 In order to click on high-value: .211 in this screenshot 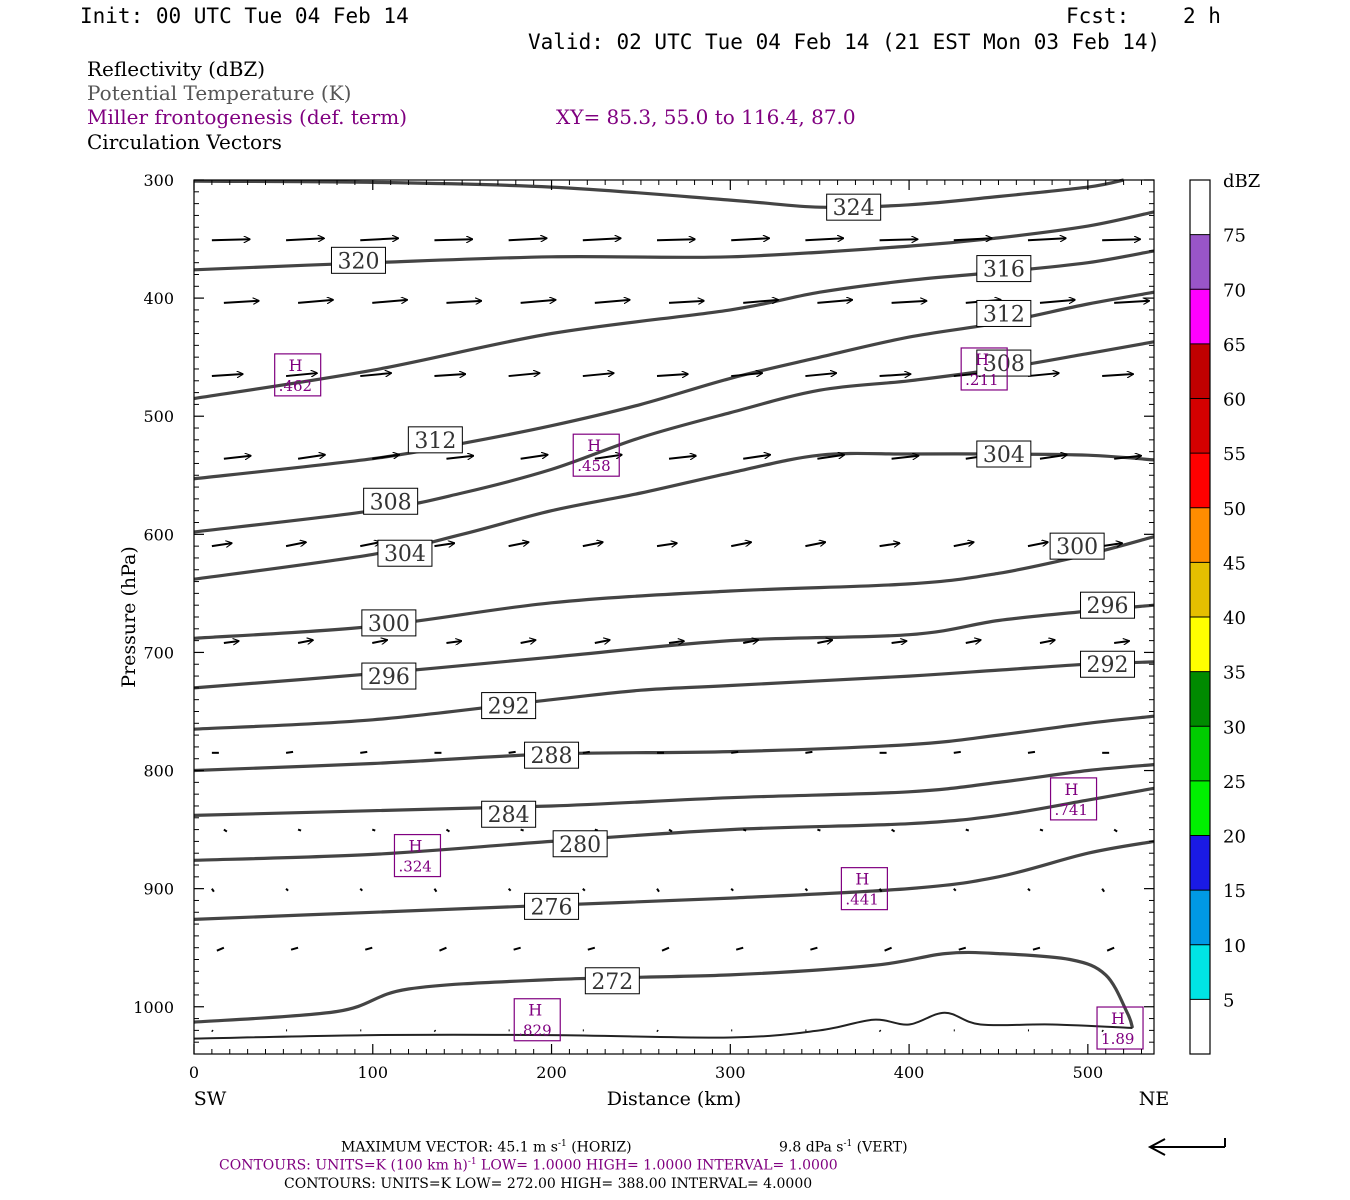, I will do `click(981, 380)`.